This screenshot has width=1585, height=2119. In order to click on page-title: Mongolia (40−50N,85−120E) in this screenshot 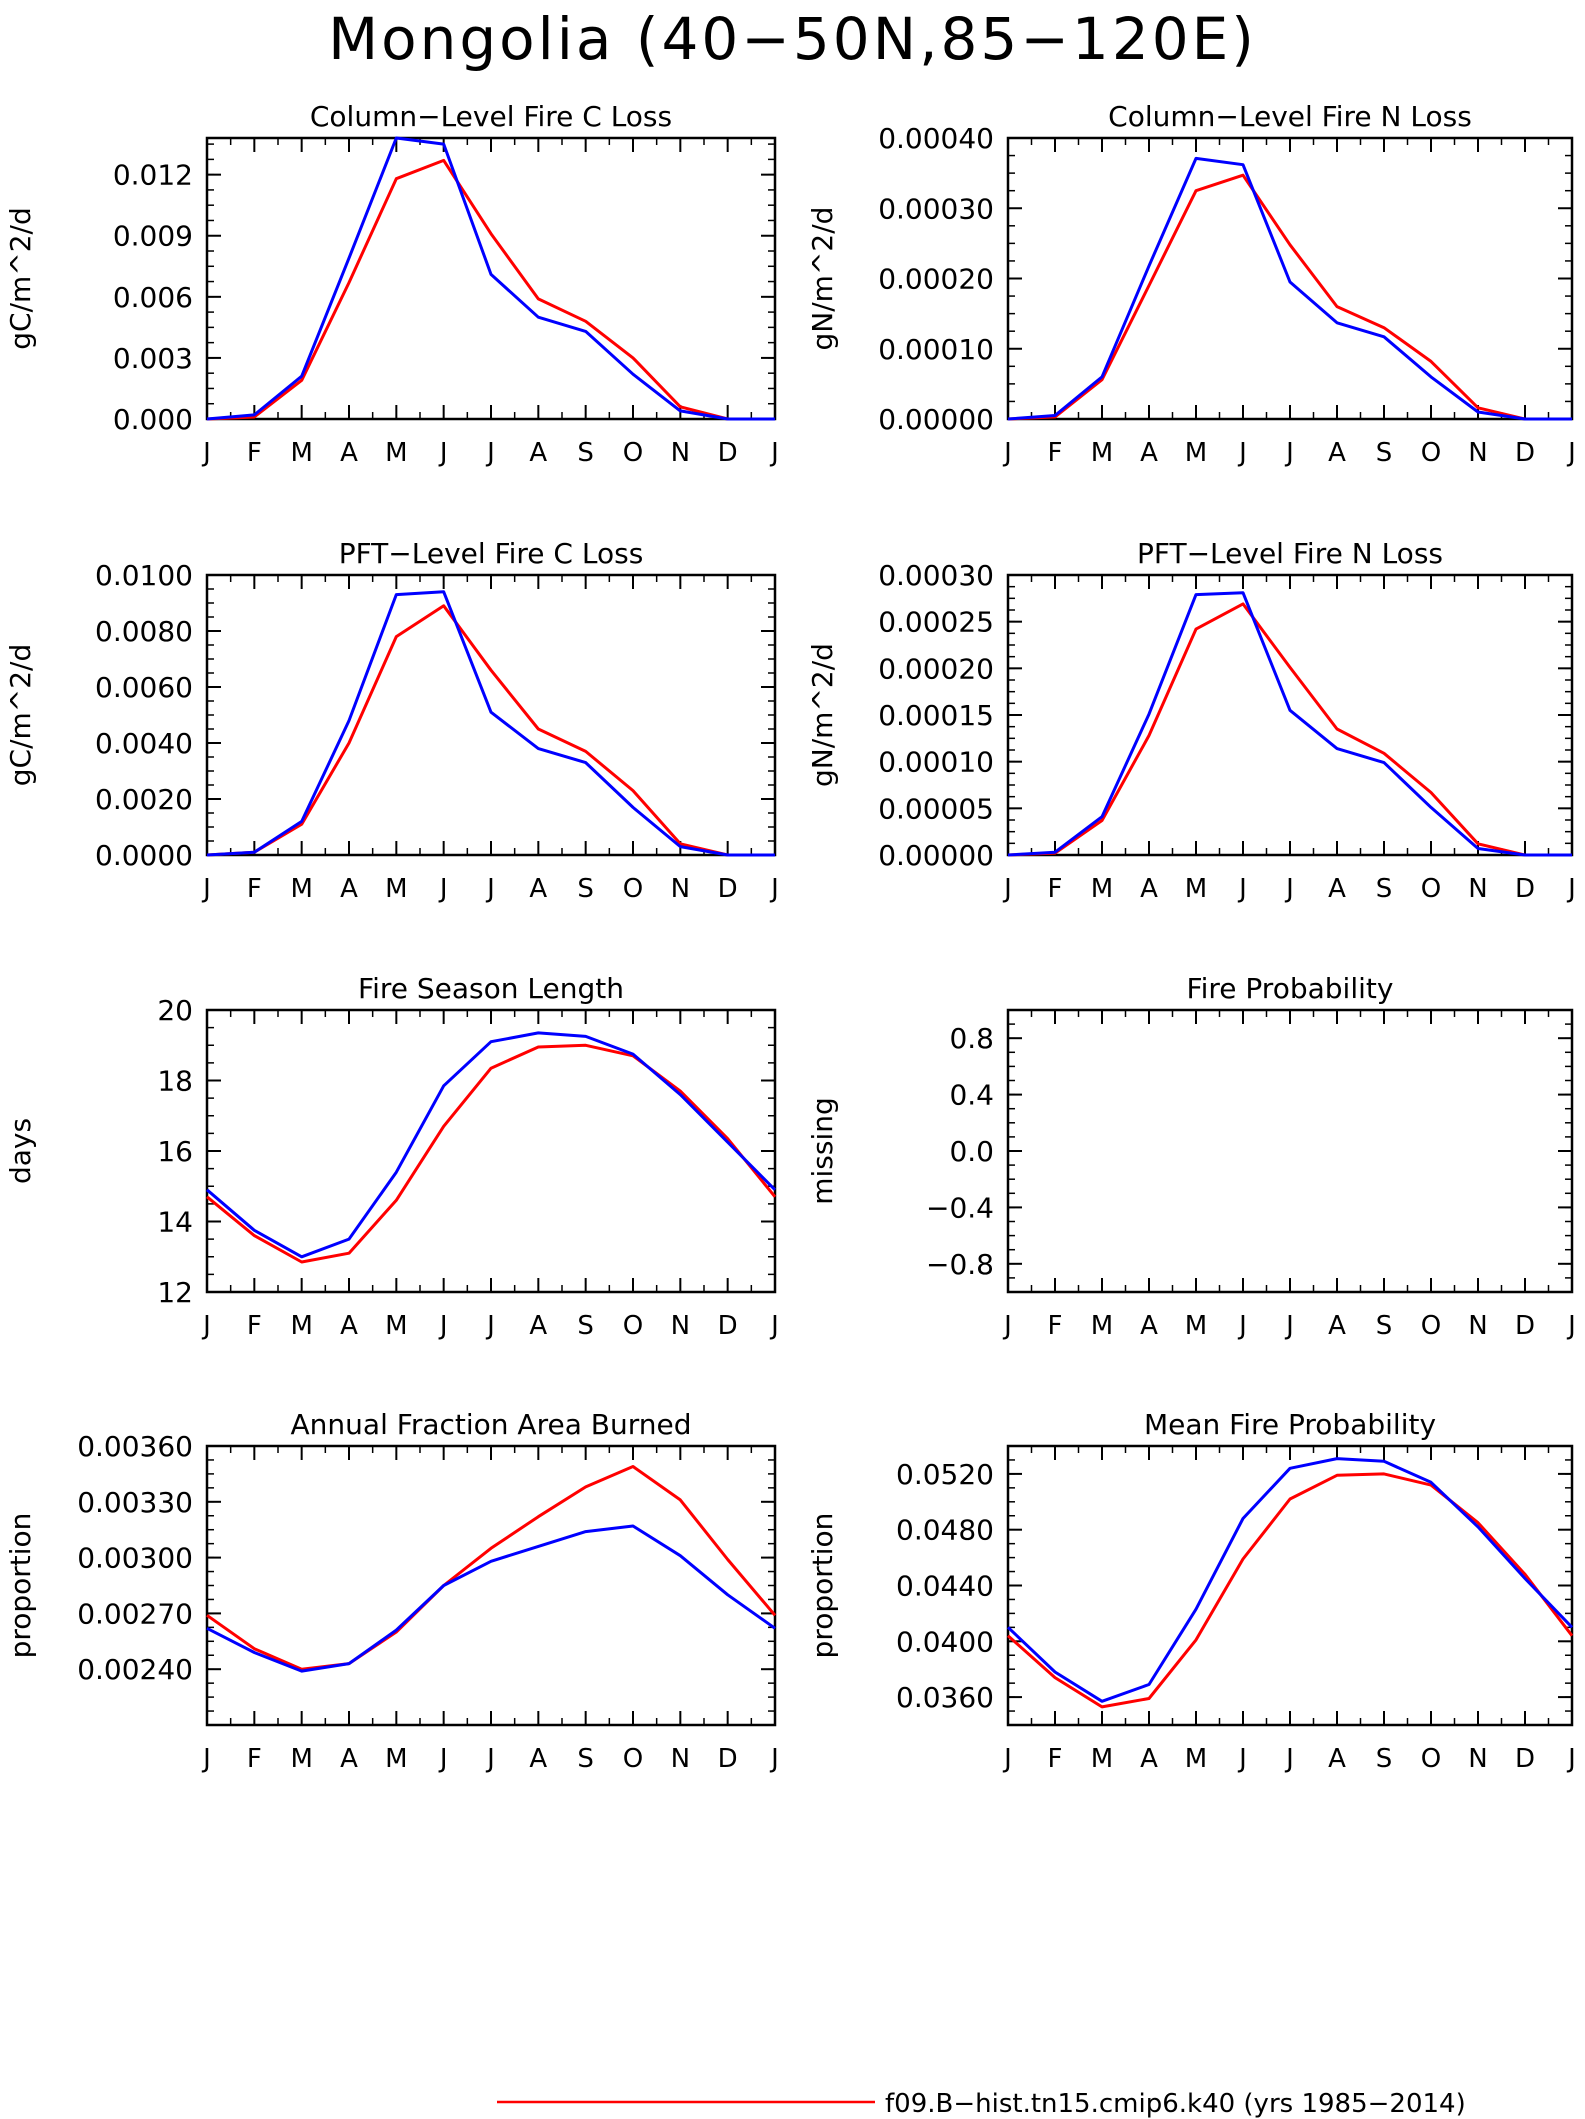, I will do `click(792, 39)`.